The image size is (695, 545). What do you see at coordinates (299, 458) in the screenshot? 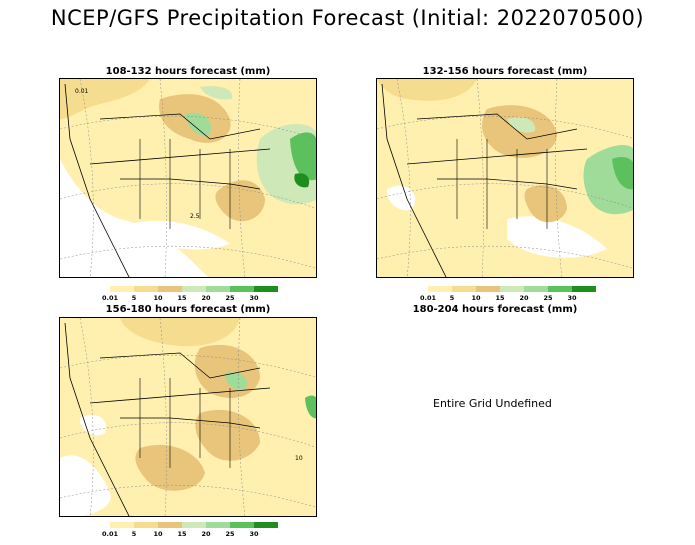
I see `contour-label: 10` at bounding box center [299, 458].